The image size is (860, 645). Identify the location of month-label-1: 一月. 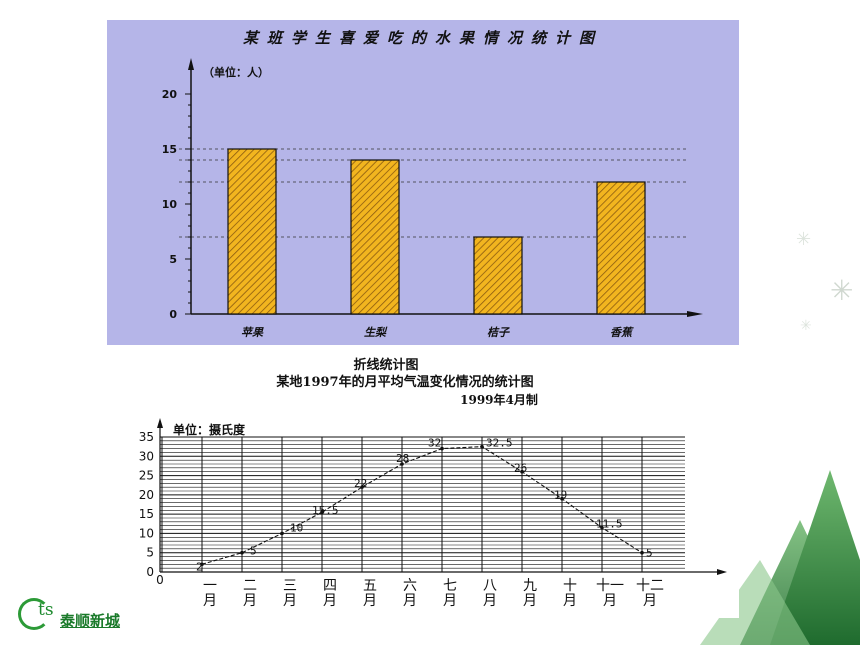
(210, 593).